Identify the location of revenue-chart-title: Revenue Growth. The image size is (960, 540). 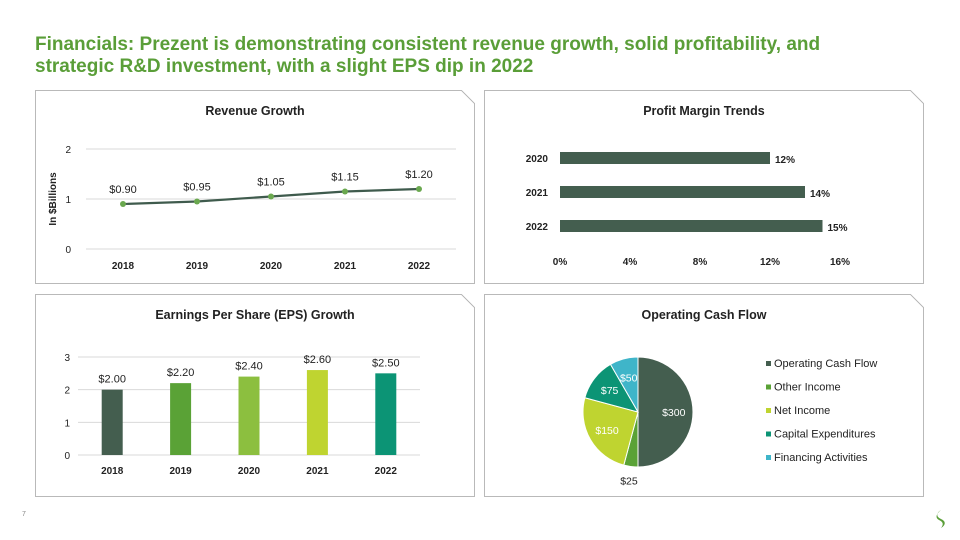
(255, 111).